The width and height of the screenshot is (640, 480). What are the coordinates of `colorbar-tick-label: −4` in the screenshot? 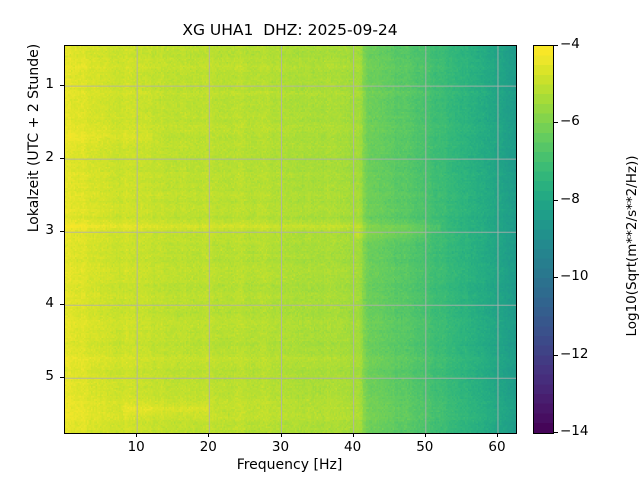 It's located at (570, 44).